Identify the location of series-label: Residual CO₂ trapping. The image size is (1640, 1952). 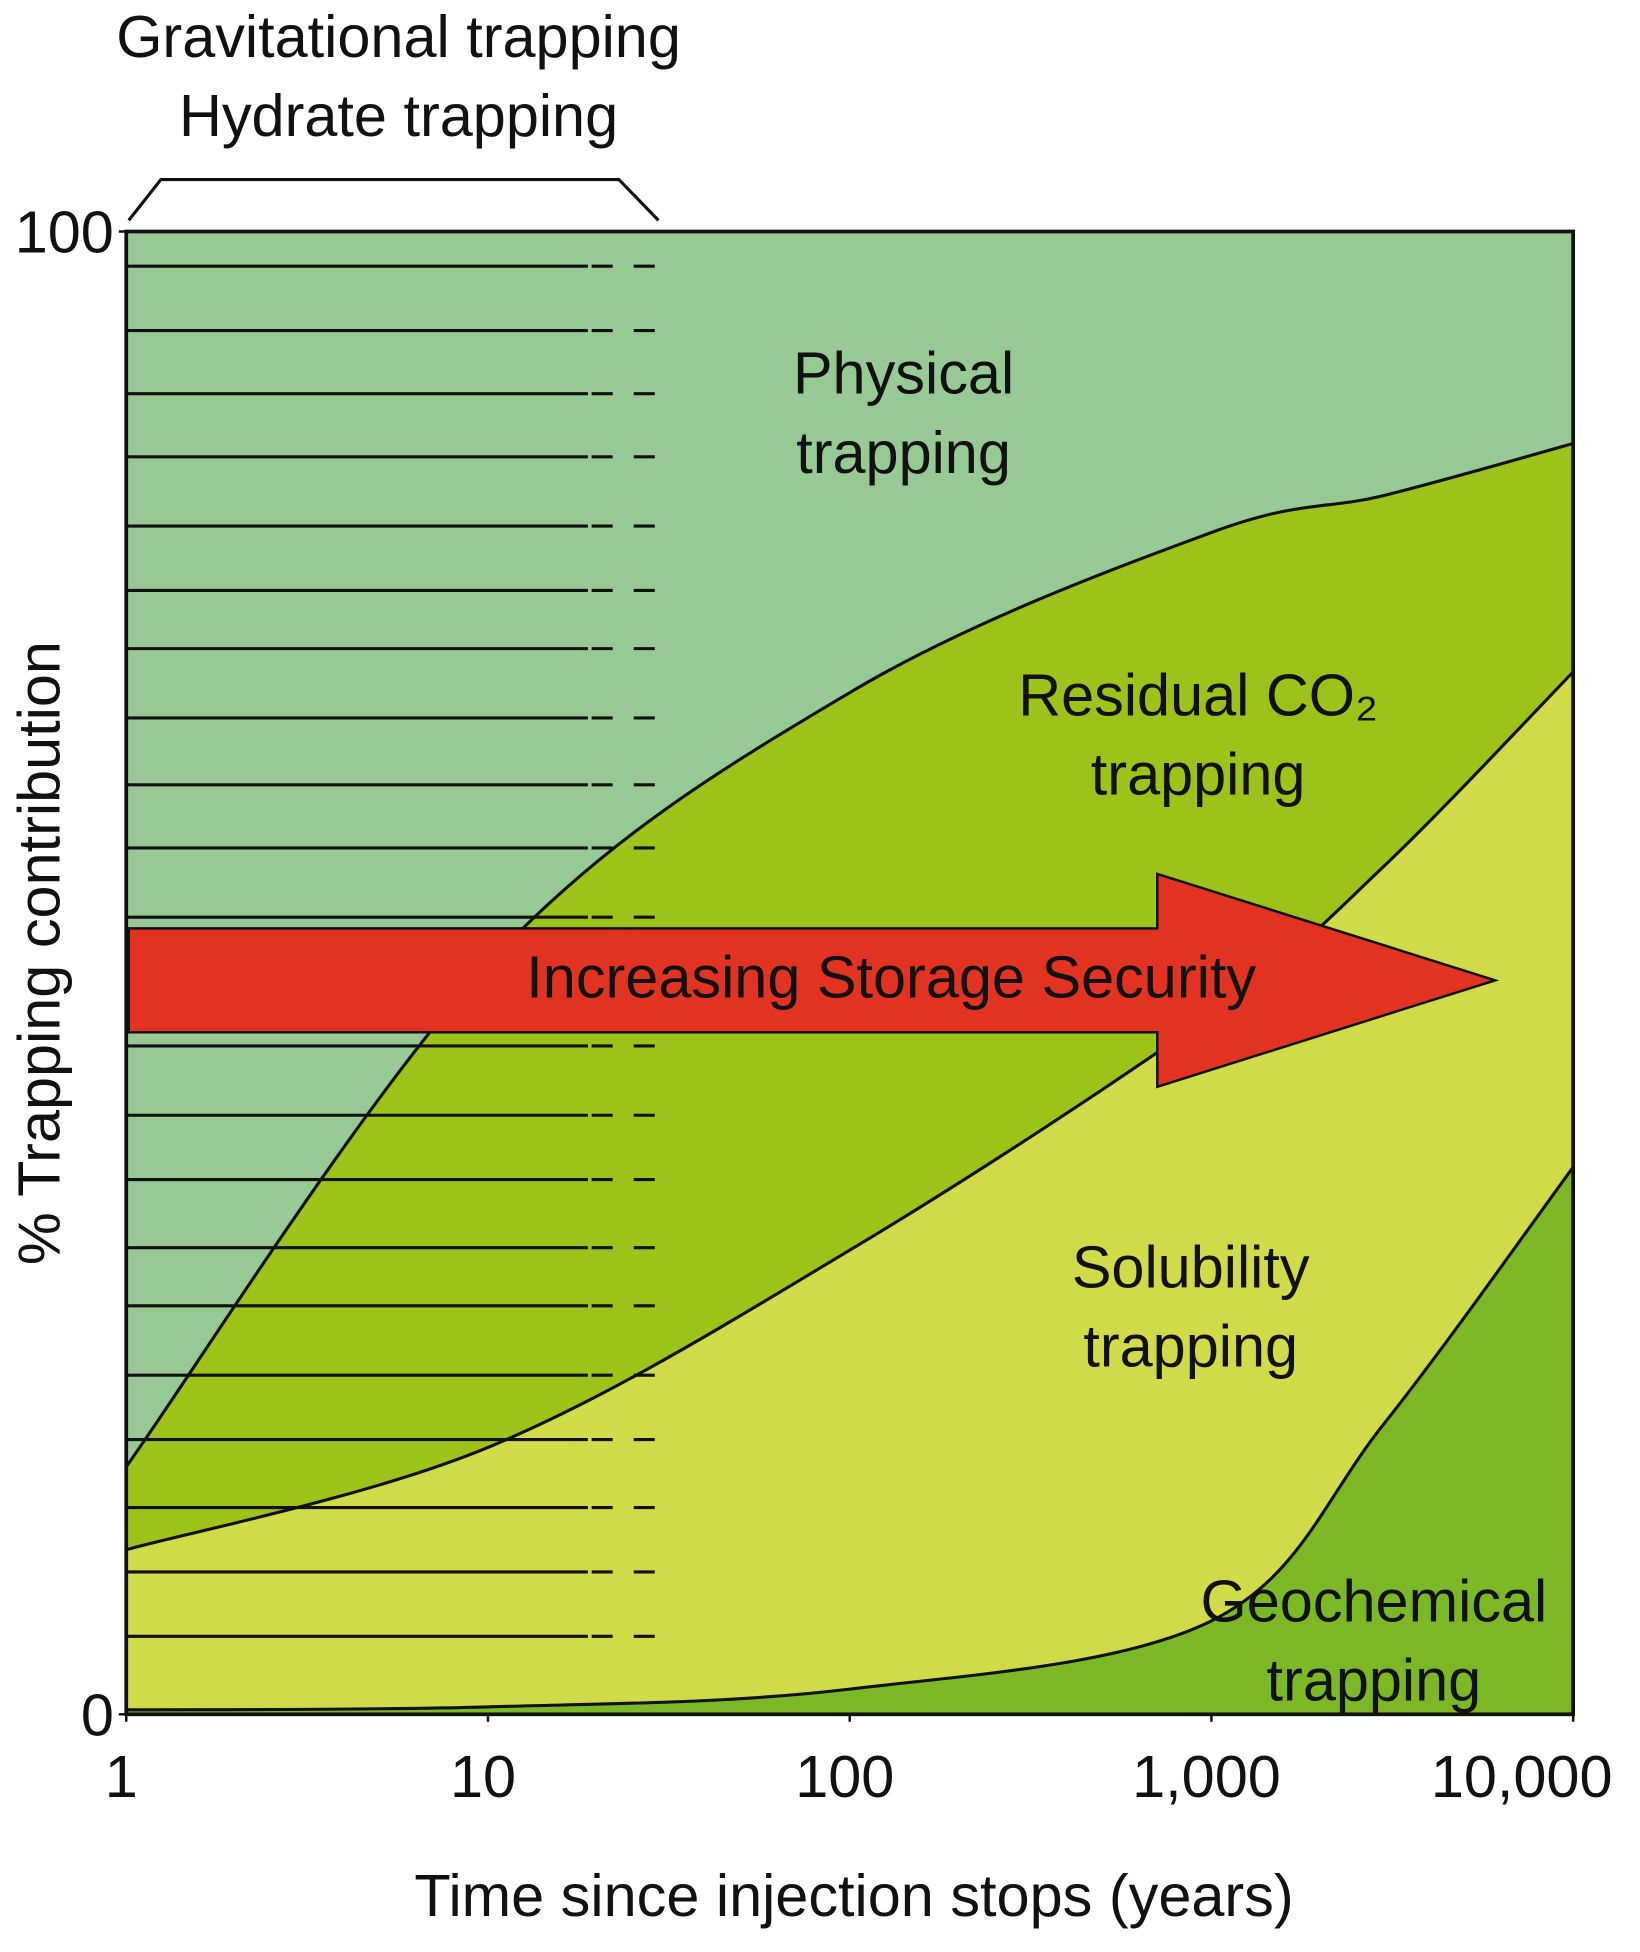
(1198, 734).